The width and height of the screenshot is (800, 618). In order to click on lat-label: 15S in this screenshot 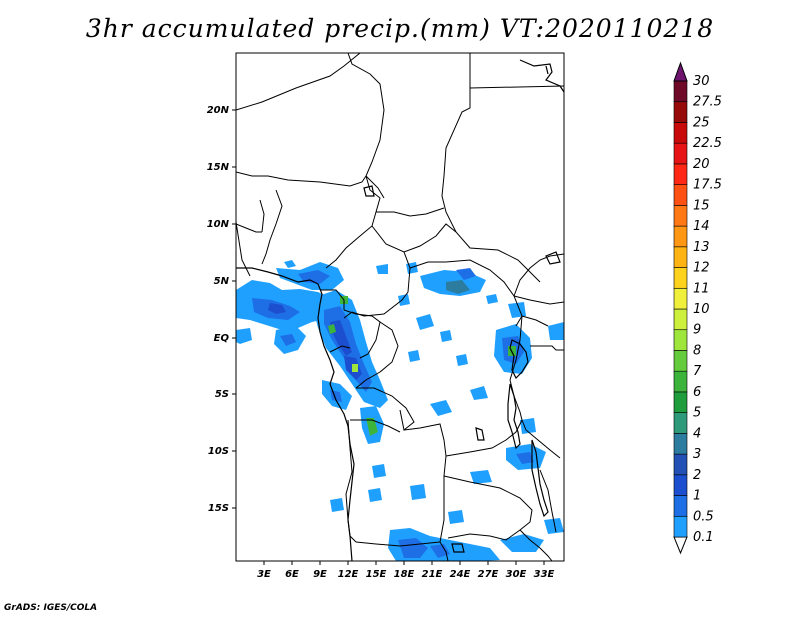, I will do `click(218, 508)`.